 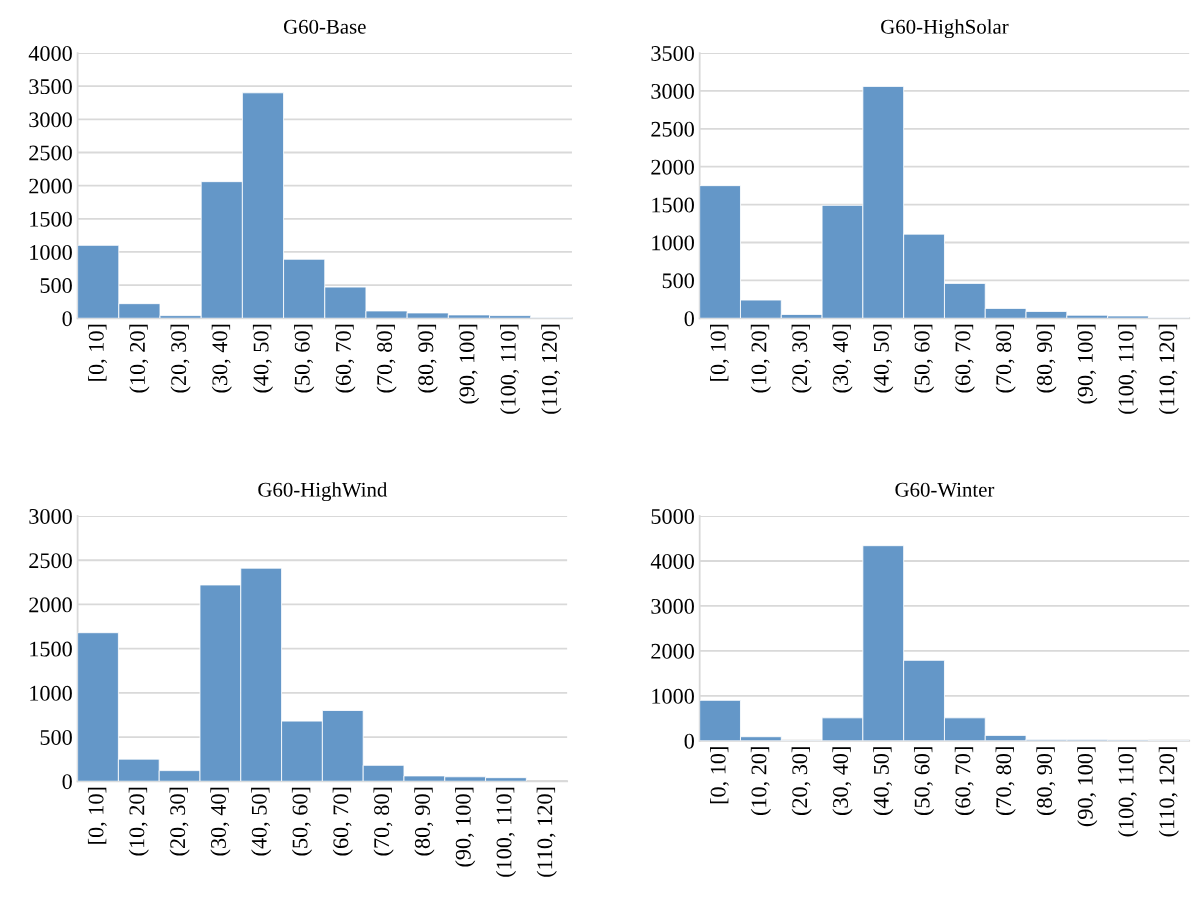 I want to click on chart-title: G60-Base, so click(x=324, y=26).